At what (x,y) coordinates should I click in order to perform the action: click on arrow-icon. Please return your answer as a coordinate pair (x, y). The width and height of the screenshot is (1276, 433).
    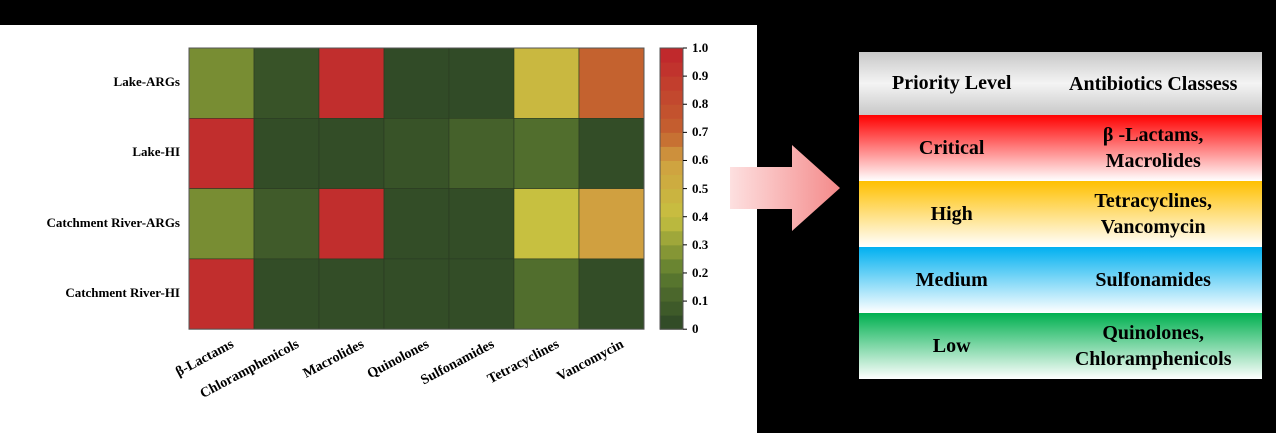
    Looking at the image, I should click on (785, 188).